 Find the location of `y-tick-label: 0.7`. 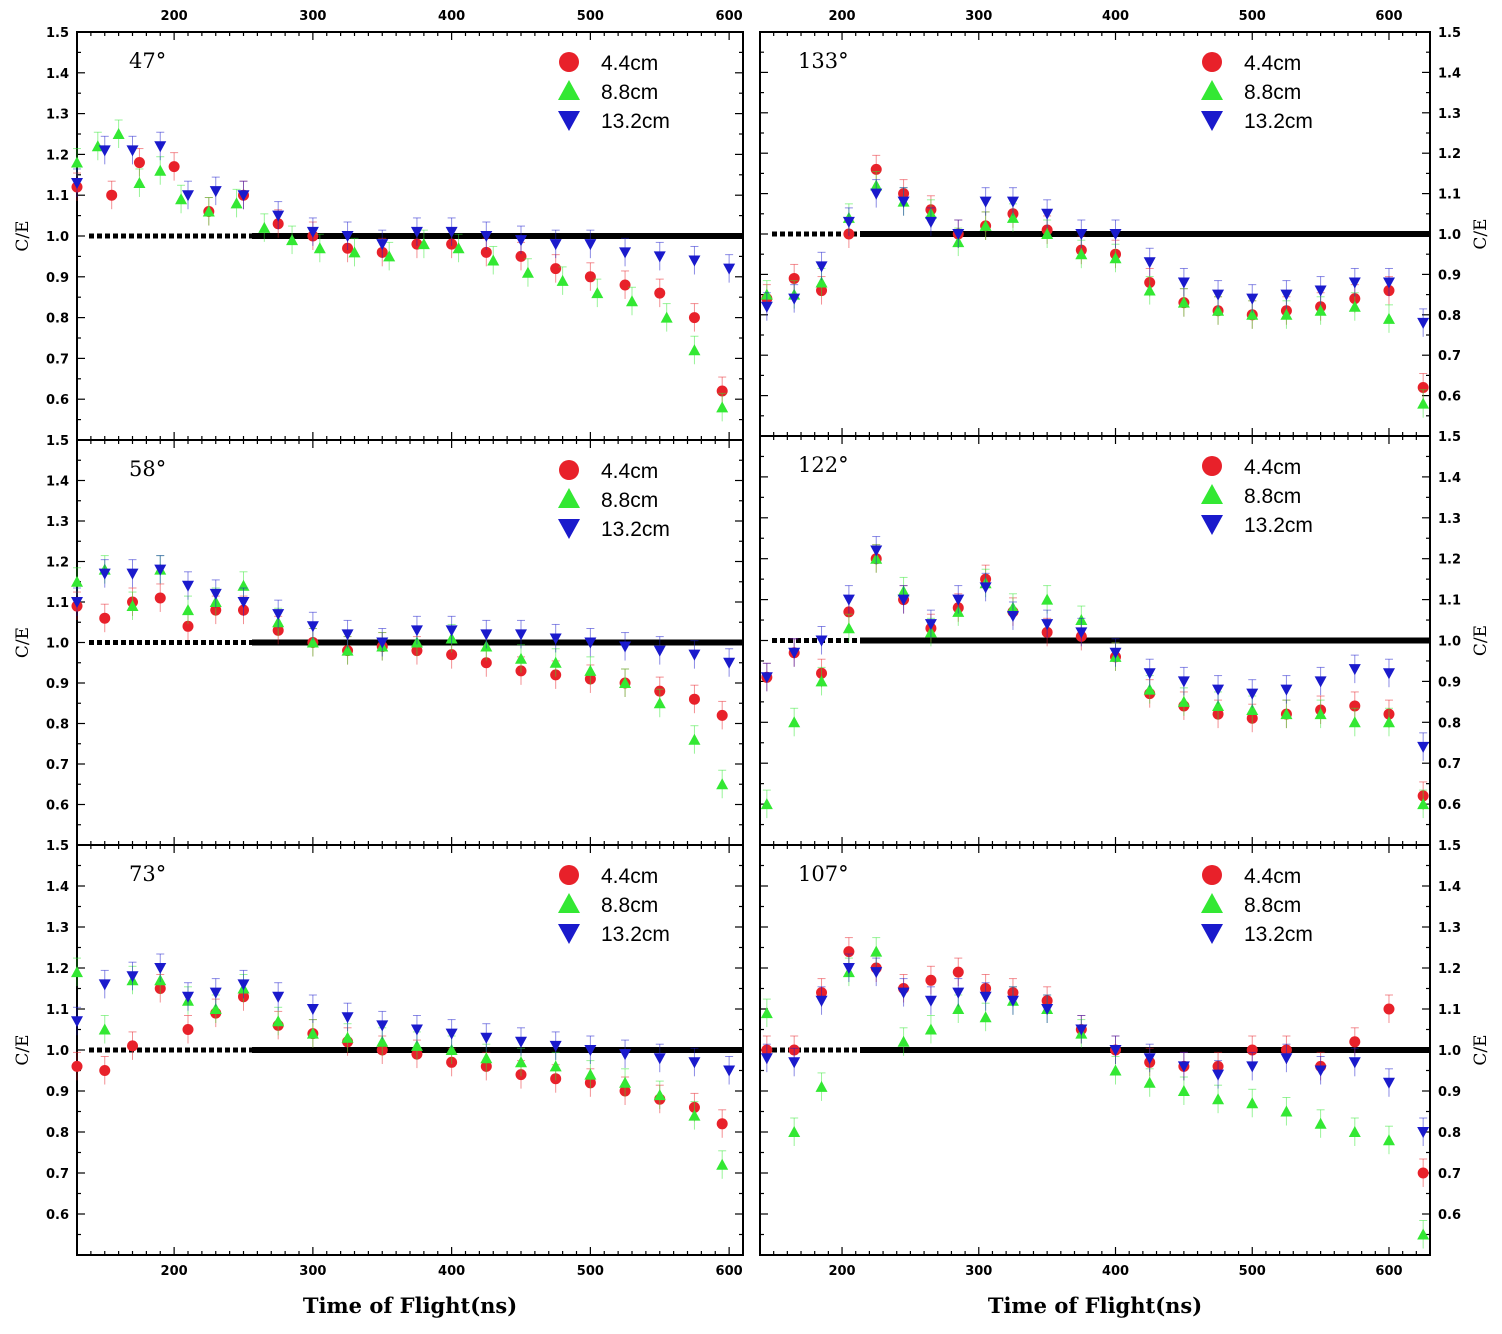

y-tick-label: 0.7 is located at coordinates (1449, 1174).